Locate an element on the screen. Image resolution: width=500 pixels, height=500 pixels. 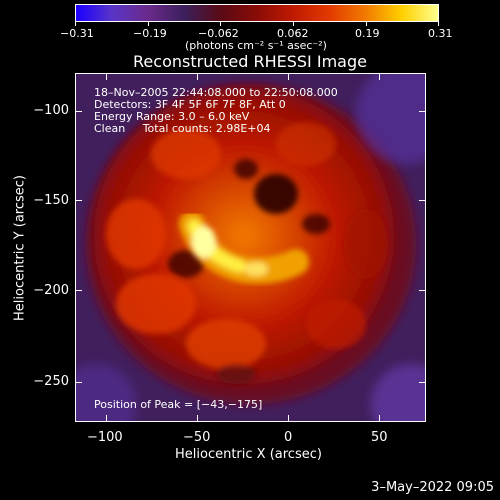
x-tick-label: 50 is located at coordinates (379, 437).